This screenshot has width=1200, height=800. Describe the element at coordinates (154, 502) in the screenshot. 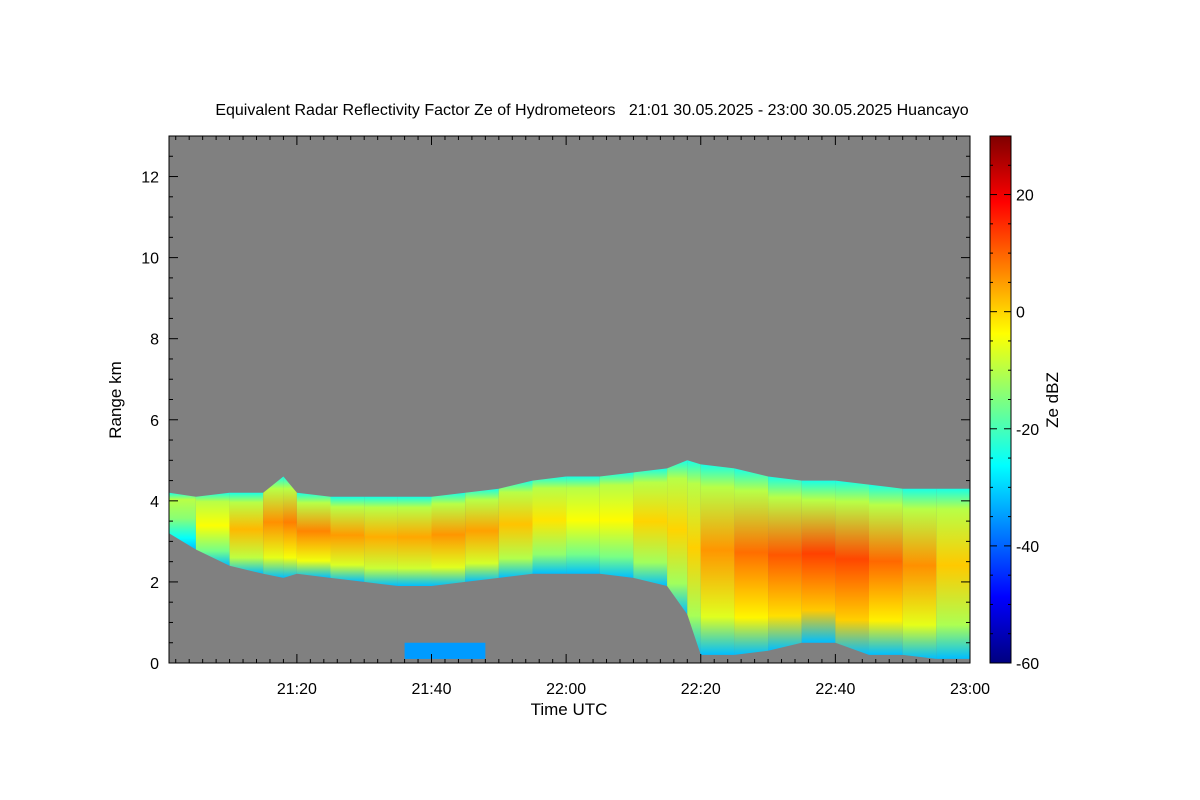

I see `y-tick-label: 4` at that location.